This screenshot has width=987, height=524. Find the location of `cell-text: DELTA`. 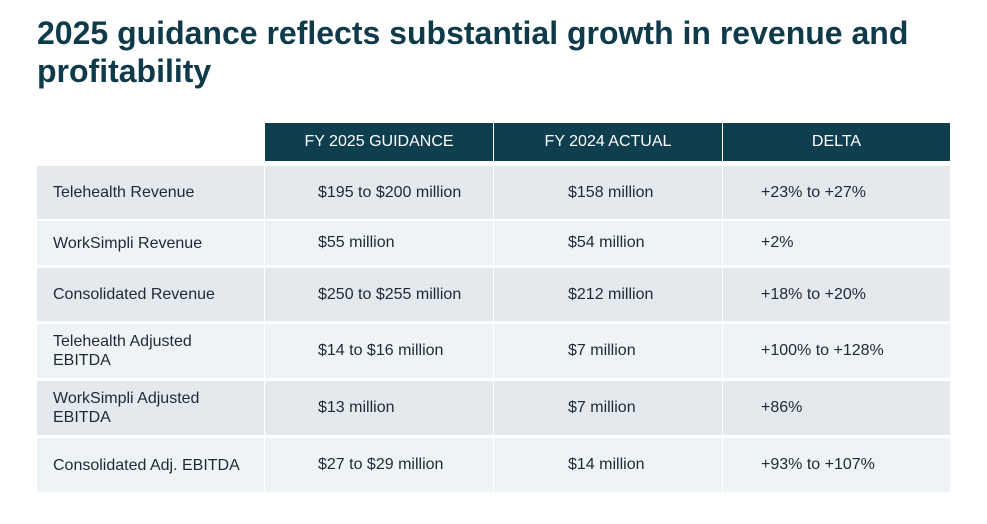

cell-text: DELTA is located at coordinates (836, 141).